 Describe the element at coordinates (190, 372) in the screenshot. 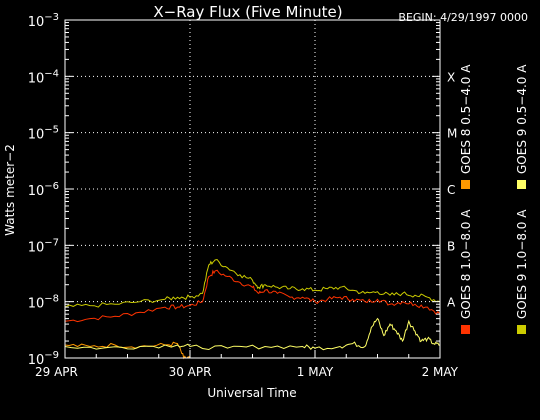

I see `x-tick-label: 30 APR` at that location.